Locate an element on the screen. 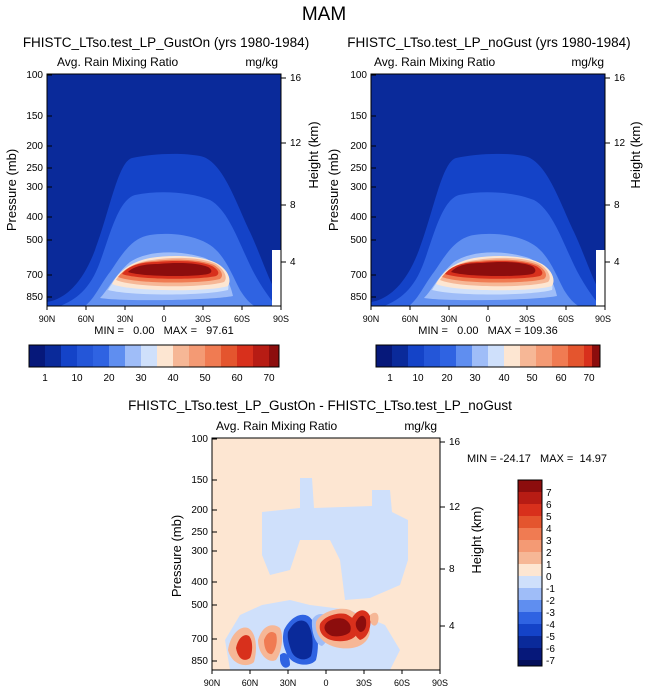  panel3-xtick-0: 0 is located at coordinates (325, 683).